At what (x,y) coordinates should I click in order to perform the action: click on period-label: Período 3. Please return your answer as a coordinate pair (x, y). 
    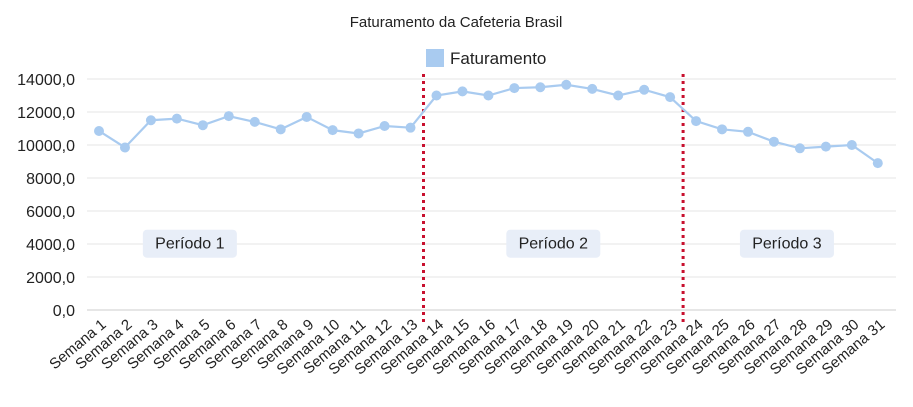
    Looking at the image, I should click on (786, 243).